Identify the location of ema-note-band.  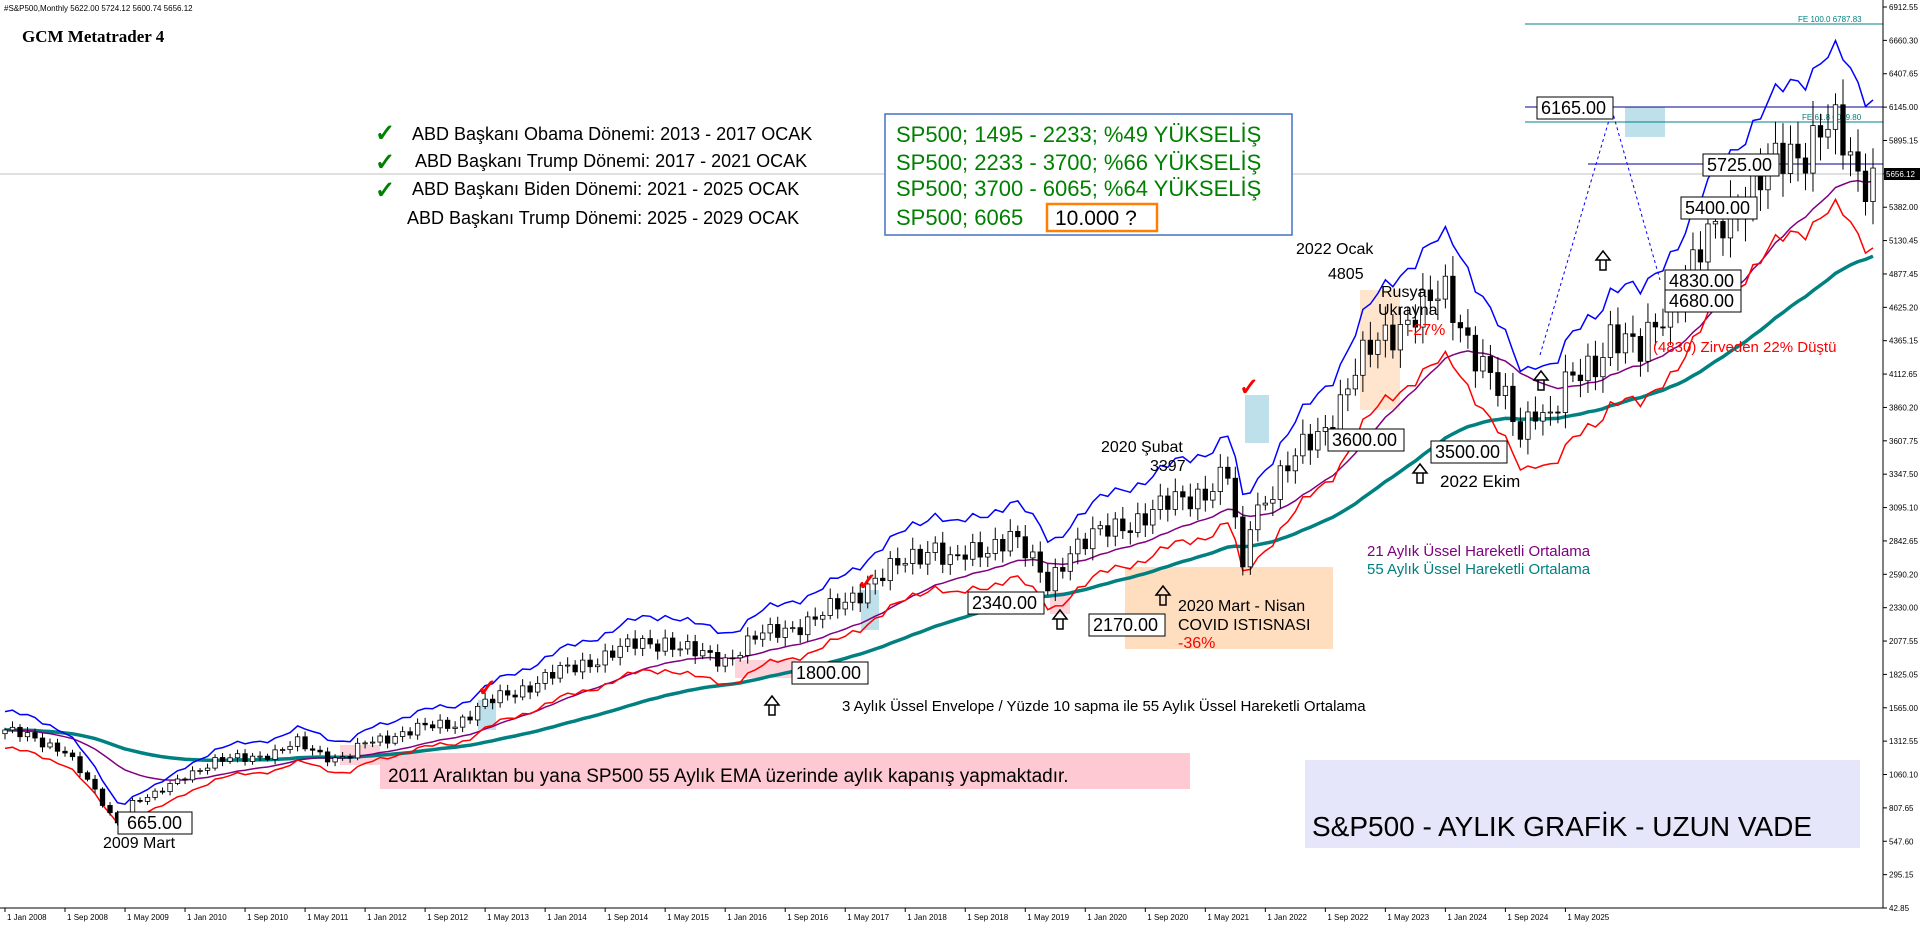
(785, 771).